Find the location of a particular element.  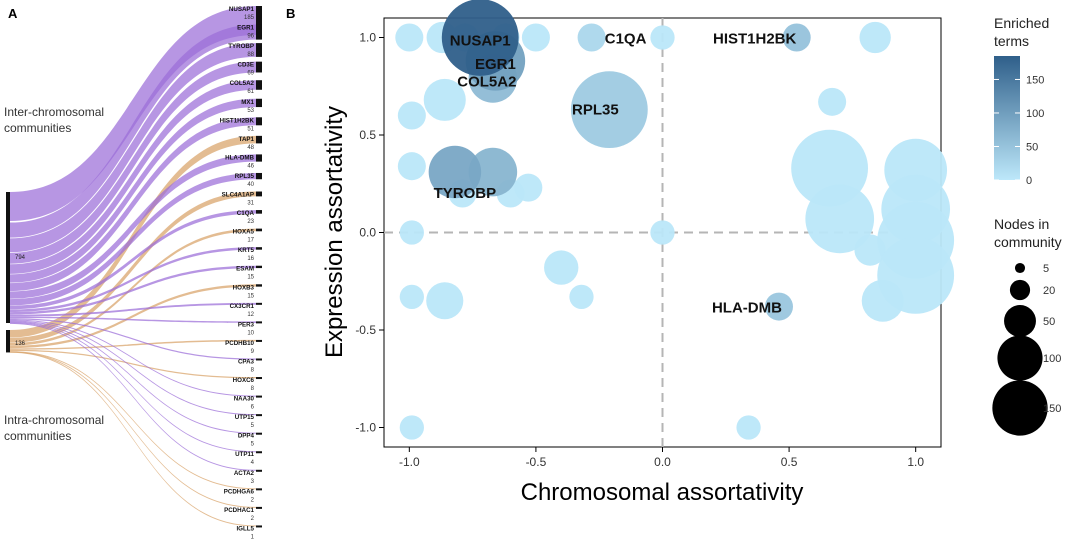

sankey-target-name: CPA3 is located at coordinates (246, 361).